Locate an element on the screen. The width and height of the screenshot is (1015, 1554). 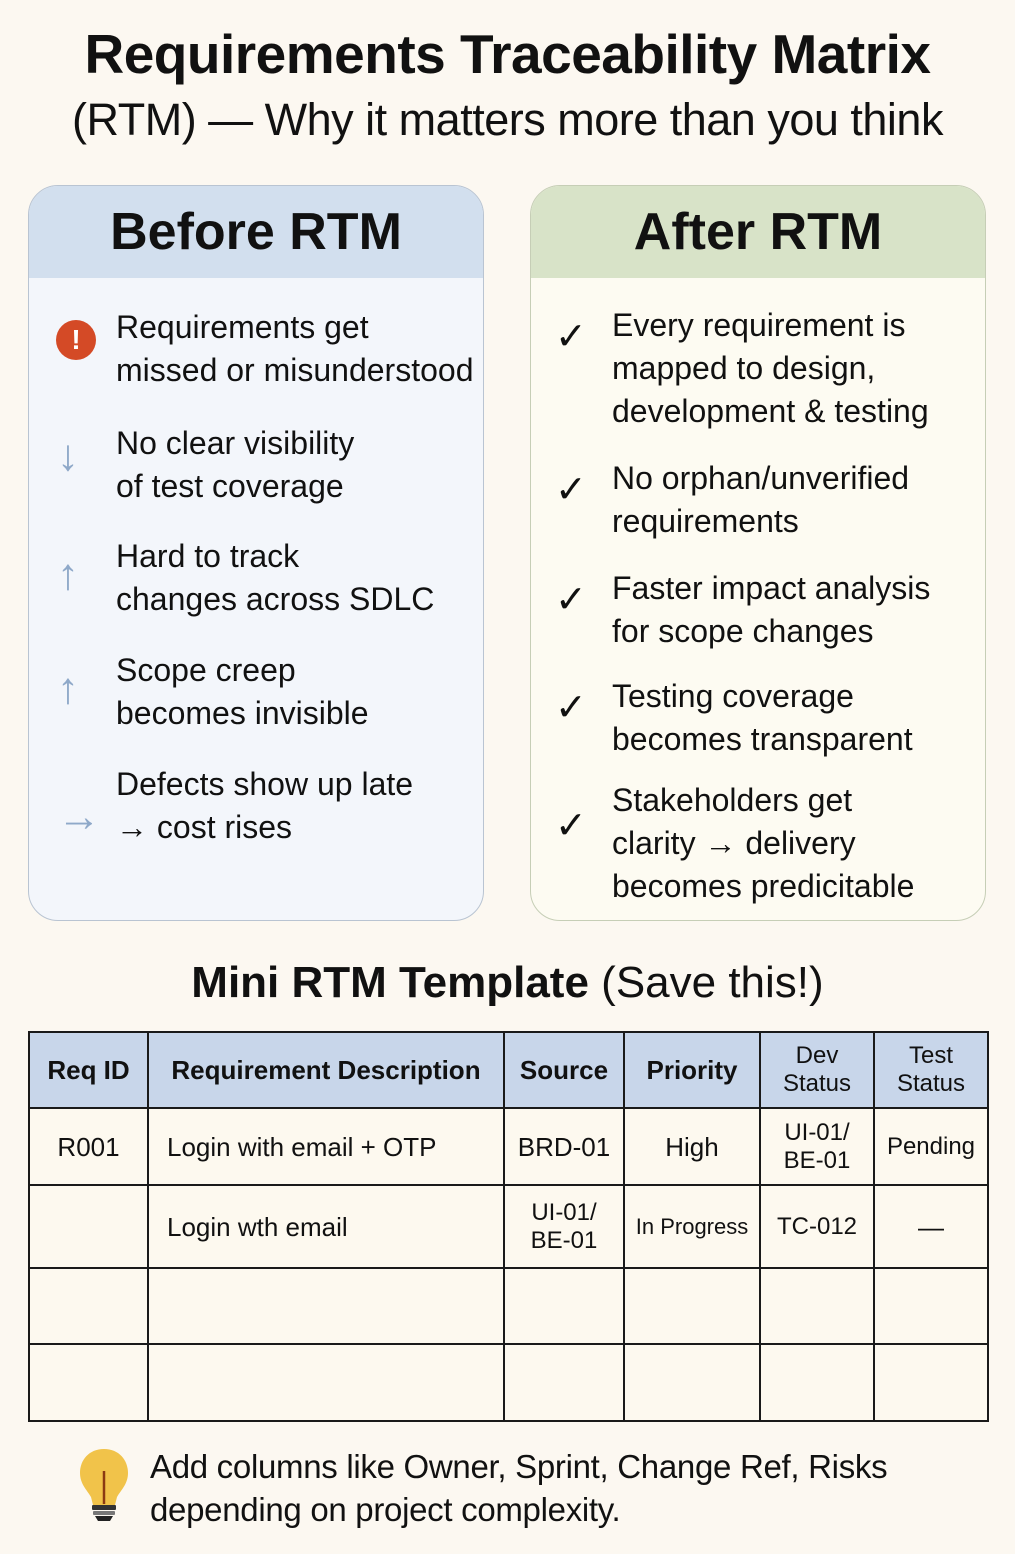
col-header-test-status: Test Status is located at coordinates (931, 1070).